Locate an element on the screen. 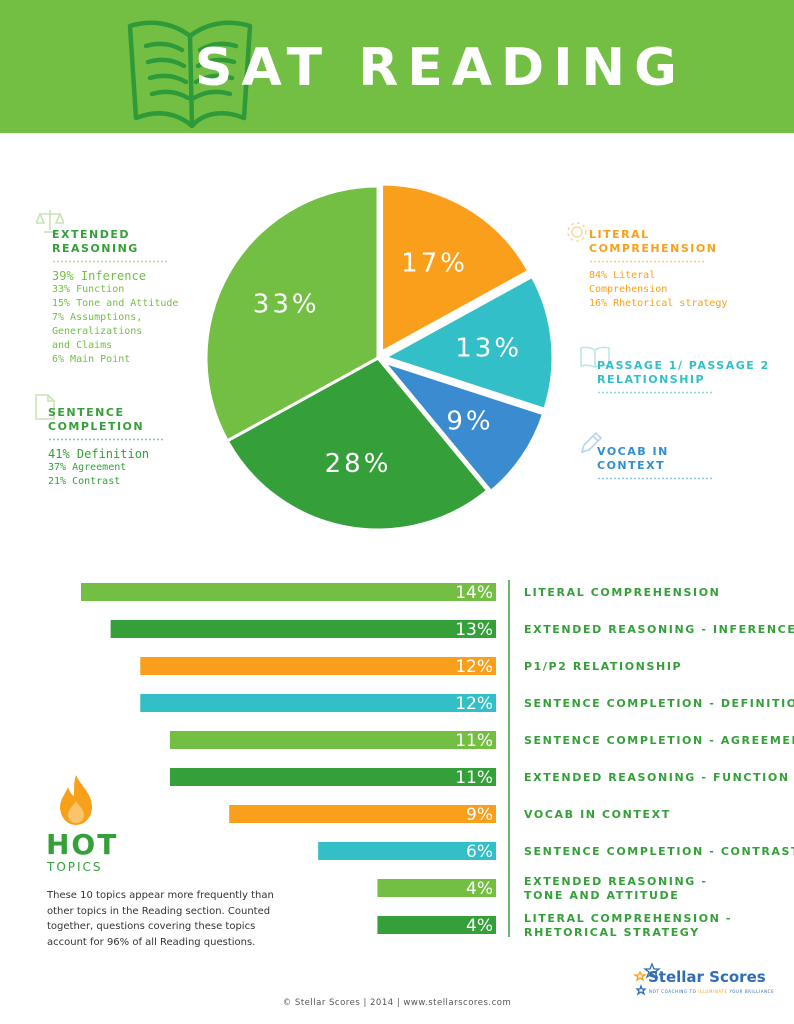 This screenshot has width=794, height=1024. bar-category-label: LITERAL COMPREHENSION is located at coordinates (622, 592).